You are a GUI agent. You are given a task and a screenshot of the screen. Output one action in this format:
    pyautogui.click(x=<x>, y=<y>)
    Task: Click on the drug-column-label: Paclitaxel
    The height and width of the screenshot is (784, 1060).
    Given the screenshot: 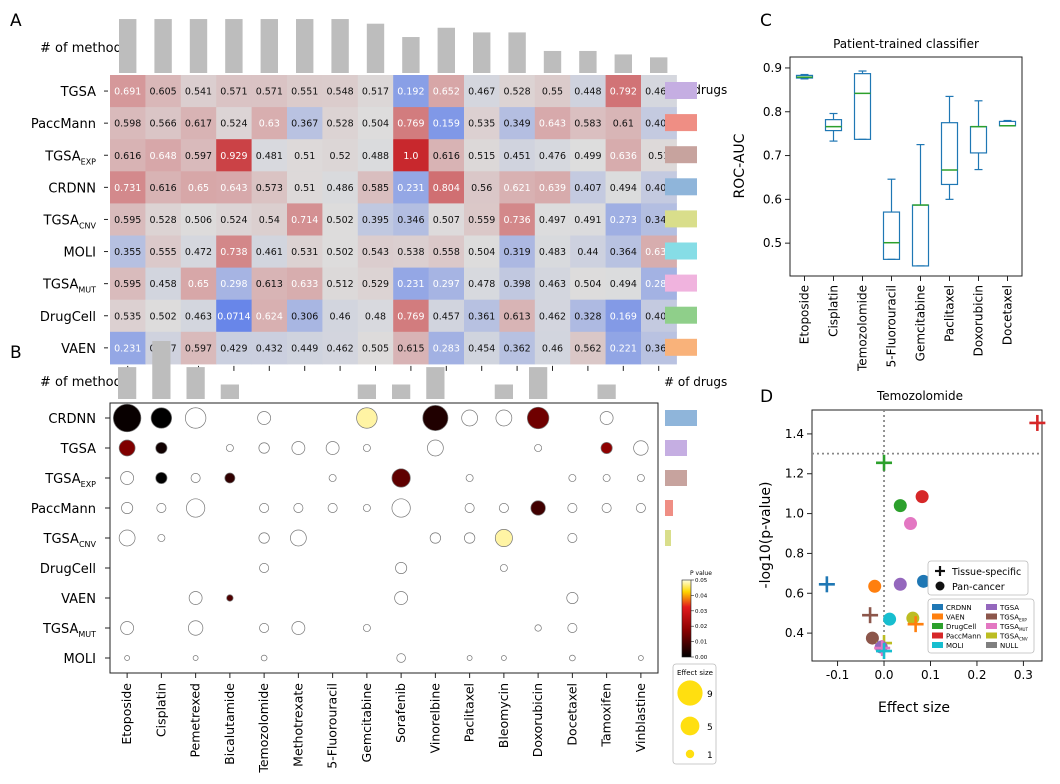 What is the action you would take?
    pyautogui.click(x=469, y=712)
    